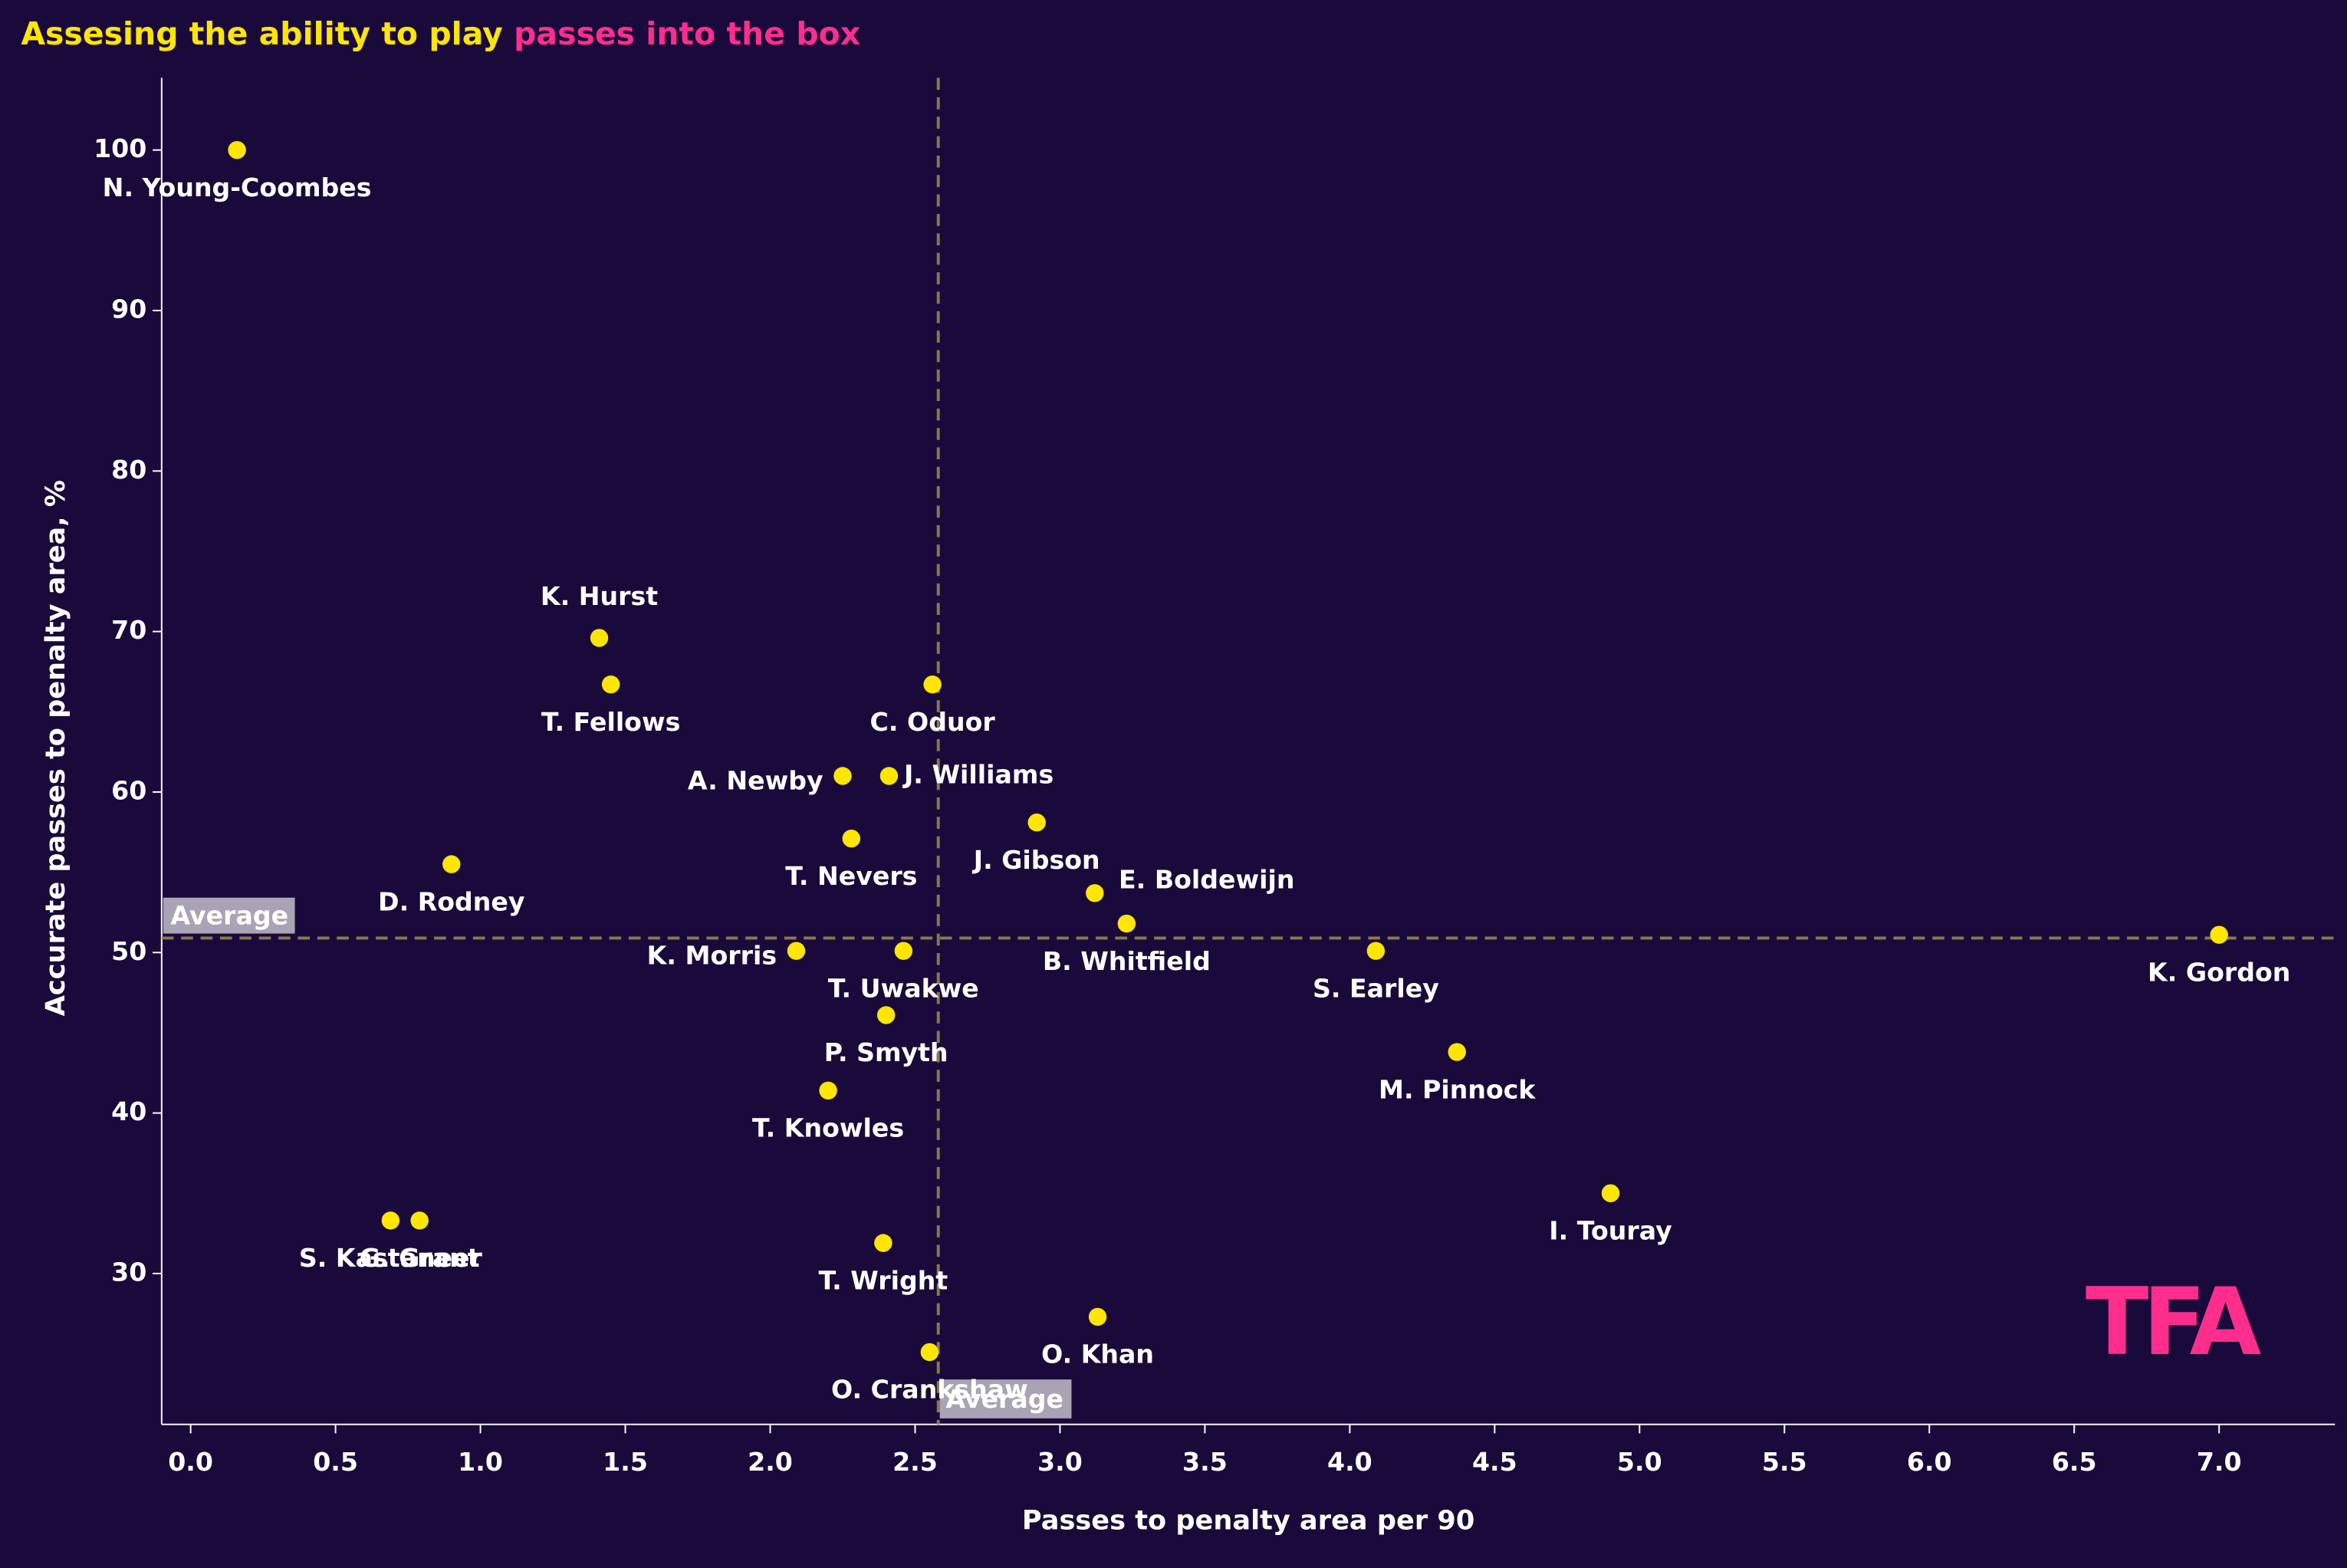  I want to click on title-text: Assesing the ability to play, so click(267, 34).